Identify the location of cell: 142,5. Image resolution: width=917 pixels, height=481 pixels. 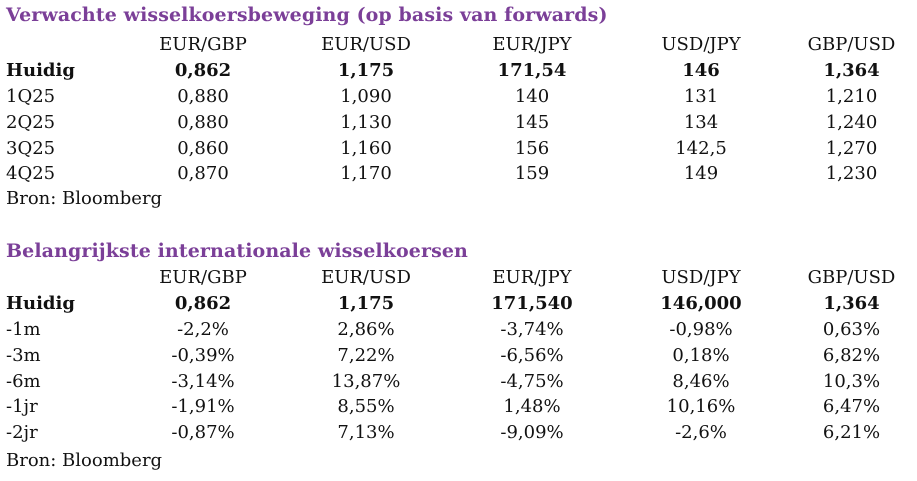
(701, 148).